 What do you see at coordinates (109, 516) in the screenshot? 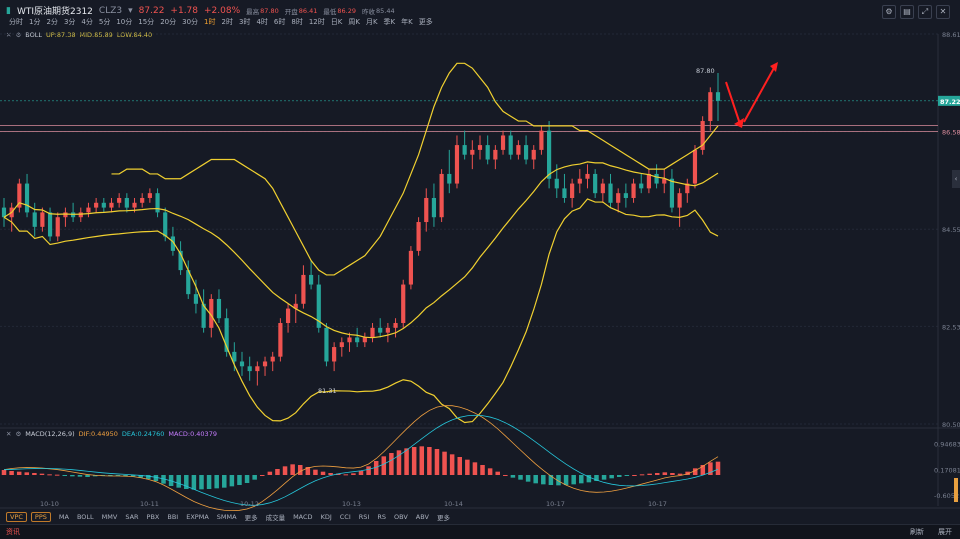
I see `indicator-2: MMV` at bounding box center [109, 516].